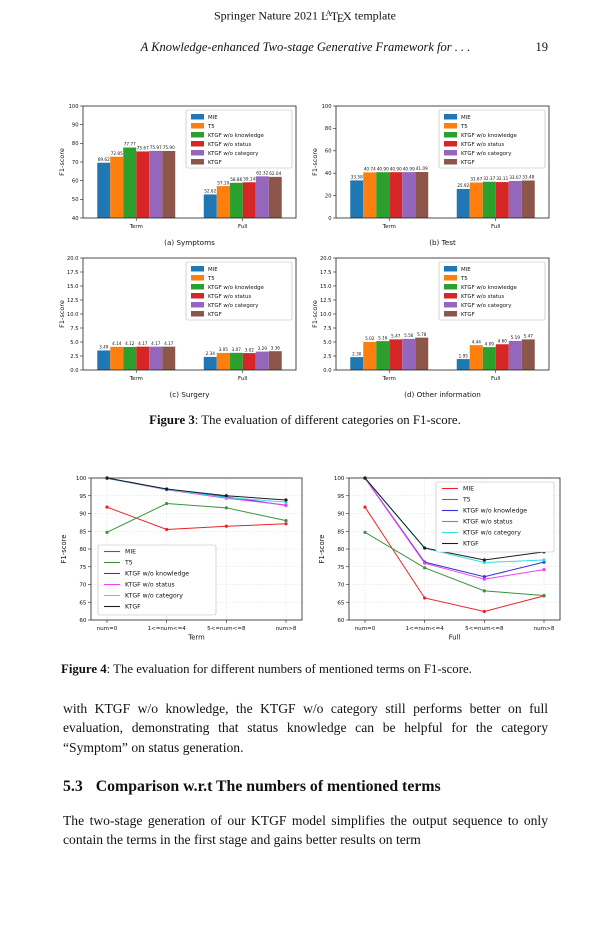  Describe the element at coordinates (357, 177) in the screenshot. I see `svg-text: 33.58` at that location.